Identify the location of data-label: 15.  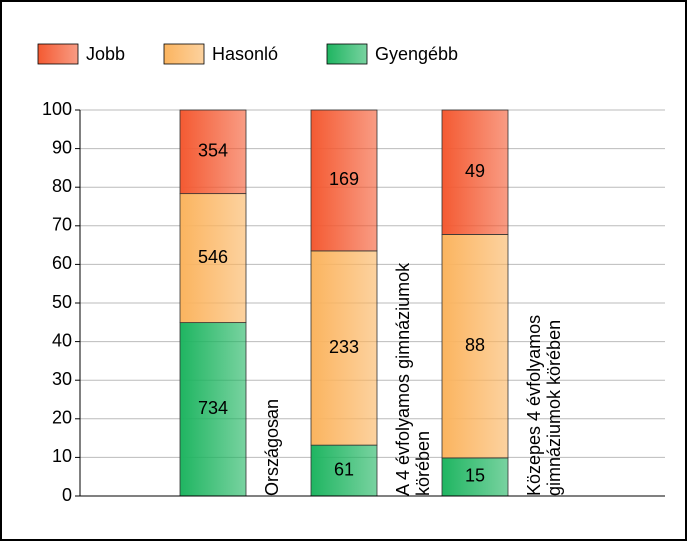
(475, 476).